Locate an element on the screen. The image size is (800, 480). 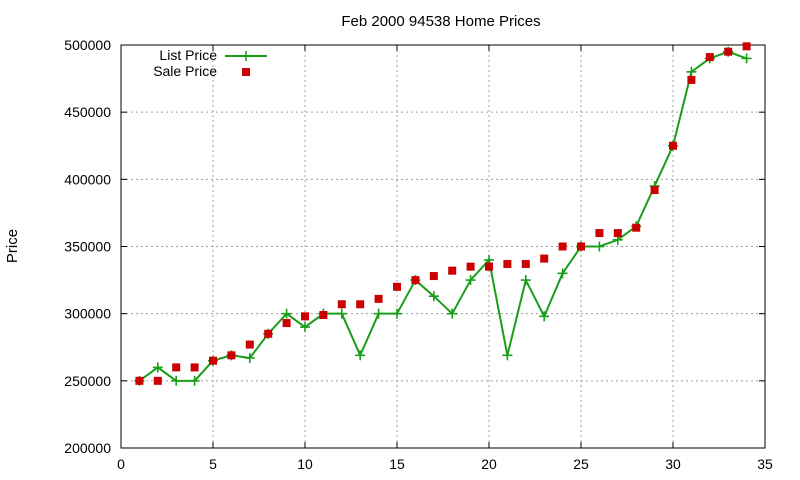
y-tick-label: 200000 is located at coordinates (87, 448).